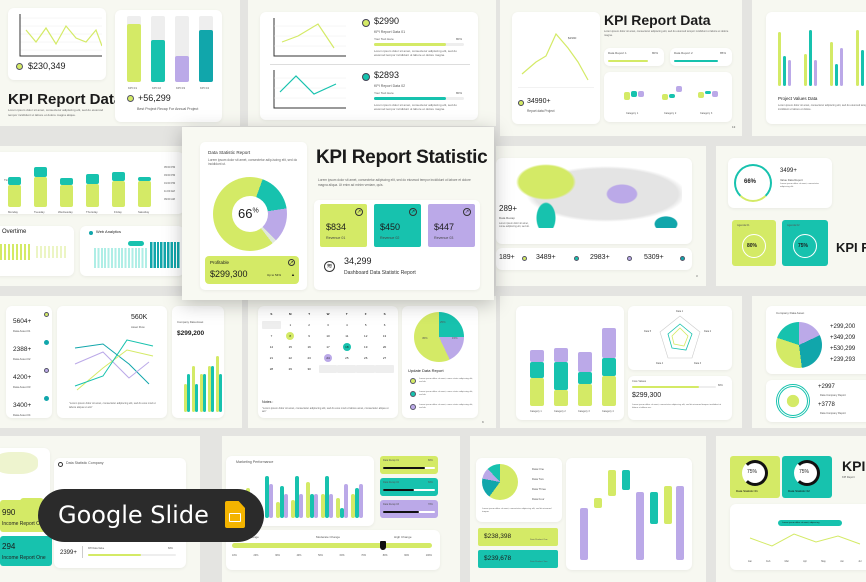 This screenshot has width=866, height=582. Describe the element at coordinates (309, 325) in the screenshot. I see `calendar-day: 2` at that location.